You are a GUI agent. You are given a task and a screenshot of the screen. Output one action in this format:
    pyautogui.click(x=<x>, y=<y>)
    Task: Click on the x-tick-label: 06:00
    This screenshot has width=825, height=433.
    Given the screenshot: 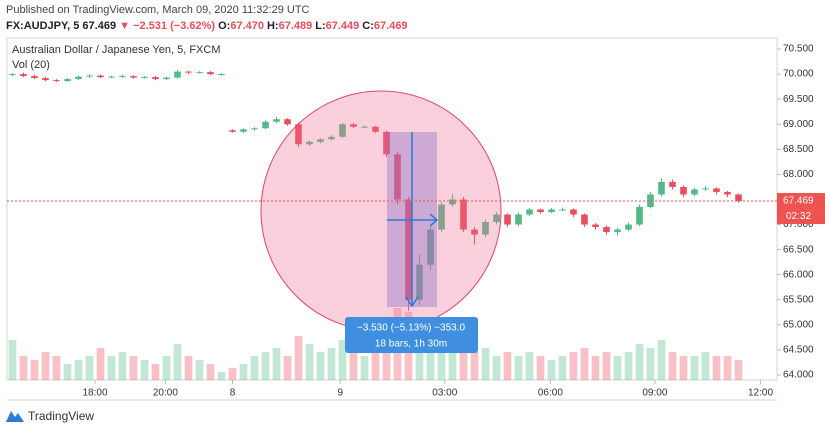 What is the action you would take?
    pyautogui.click(x=550, y=393)
    